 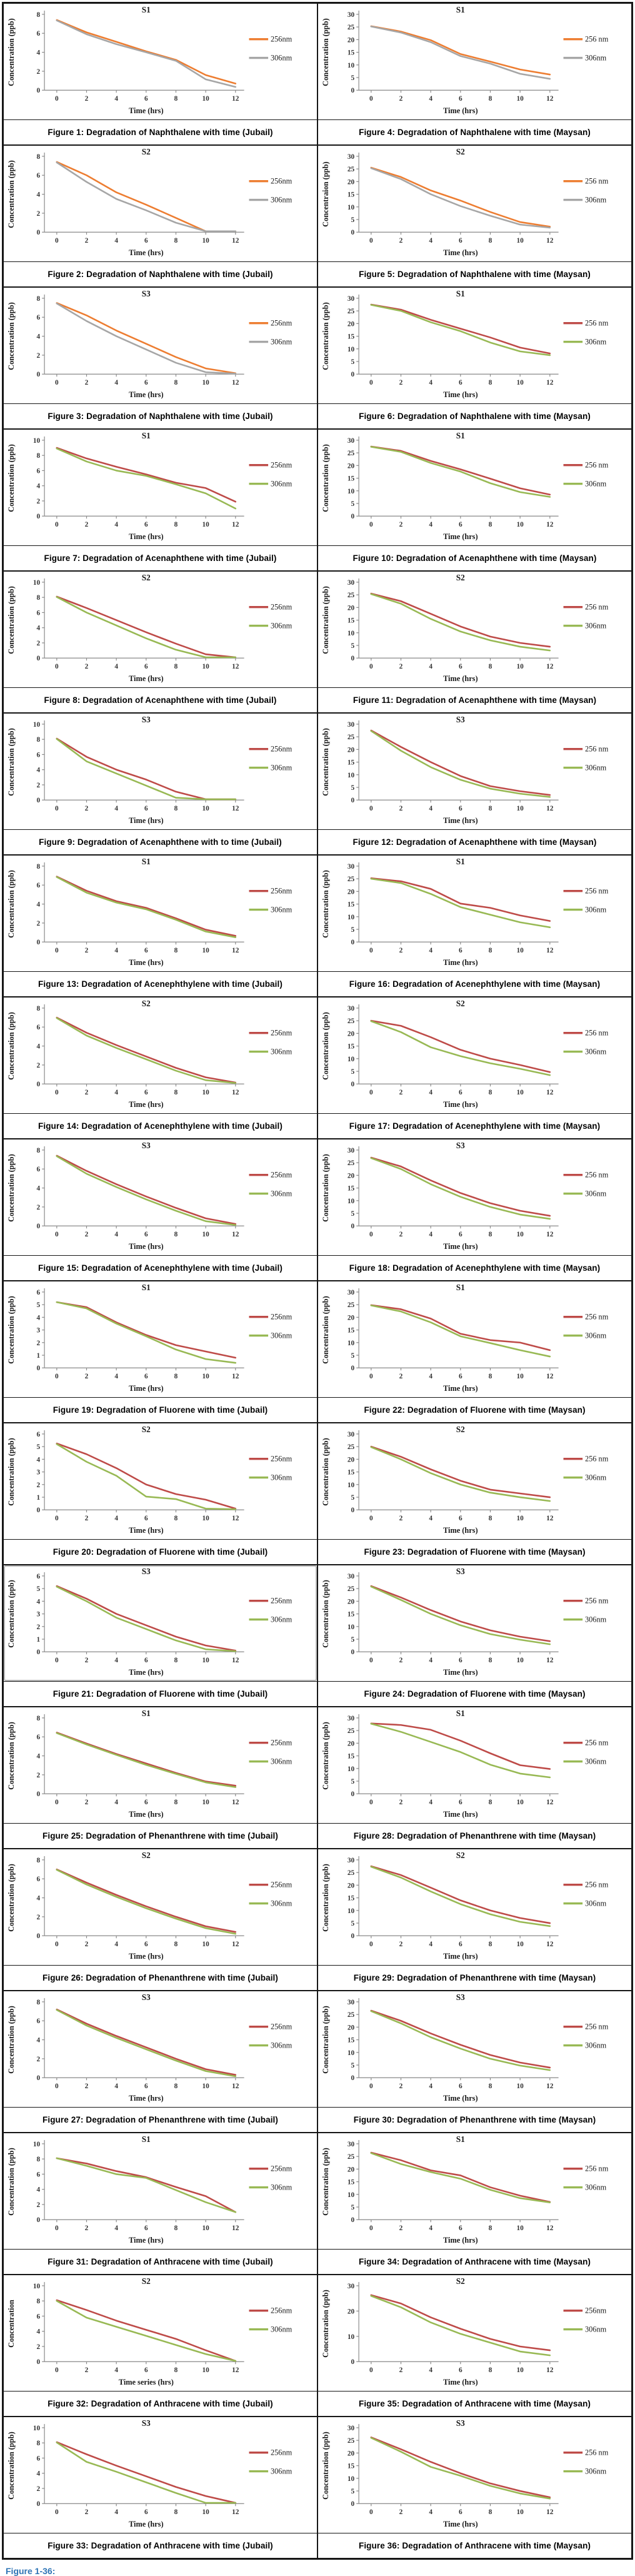 What do you see at coordinates (351, 2286) in the screenshot?
I see `y-tick-label: 30` at bounding box center [351, 2286].